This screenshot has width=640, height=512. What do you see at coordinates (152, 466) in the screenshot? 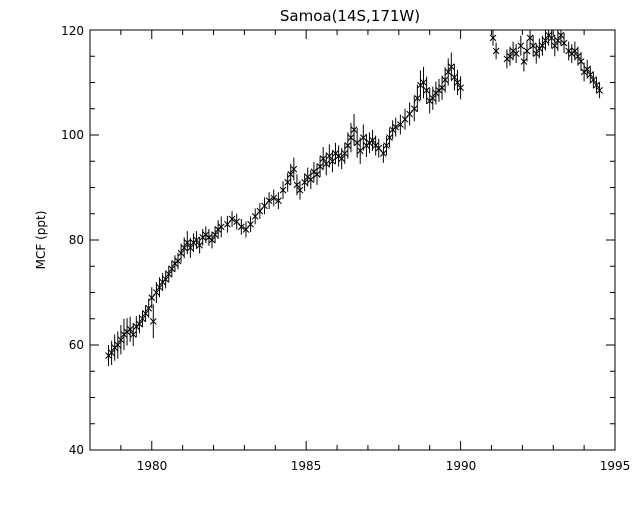
I see `x-tick-label: 1980` at bounding box center [152, 466].